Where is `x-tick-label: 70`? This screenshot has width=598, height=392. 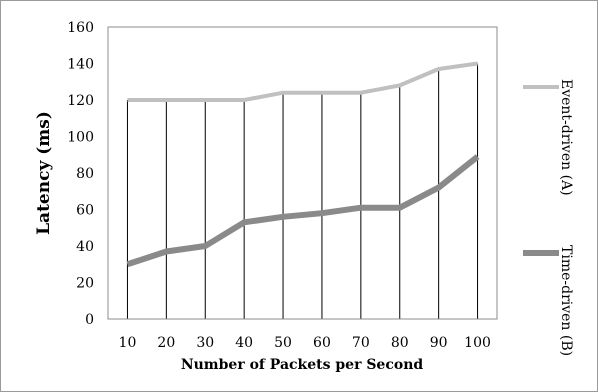
x-tick-label: 70 is located at coordinates (361, 343).